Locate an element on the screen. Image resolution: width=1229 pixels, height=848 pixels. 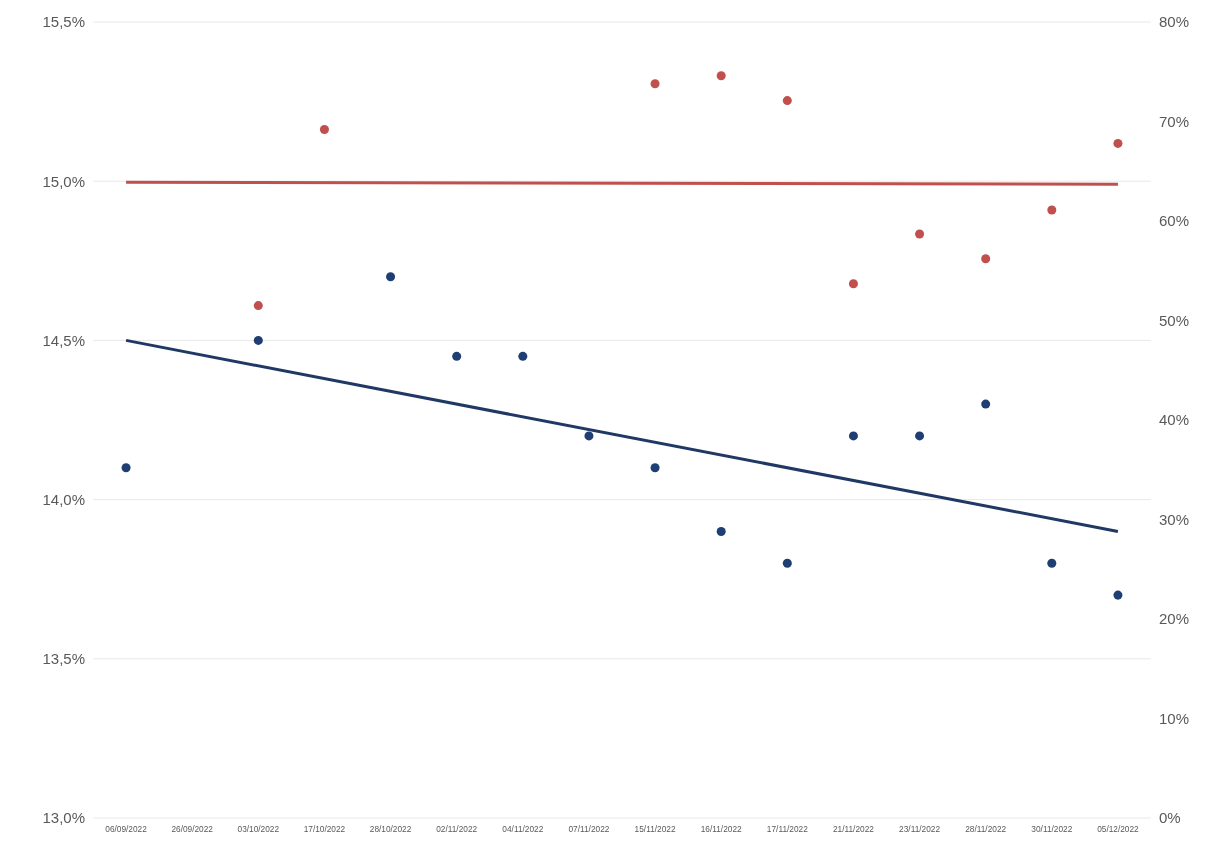
y-tick-label: 15,5% is located at coordinates (63, 22).